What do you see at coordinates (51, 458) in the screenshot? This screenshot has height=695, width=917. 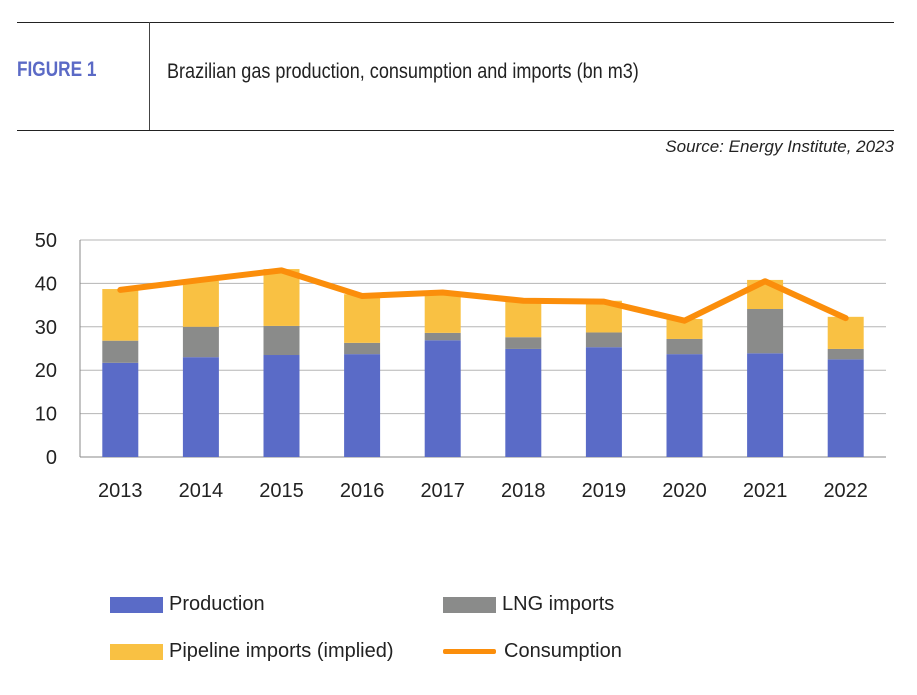 I see `y-tick-label: 0` at bounding box center [51, 458].